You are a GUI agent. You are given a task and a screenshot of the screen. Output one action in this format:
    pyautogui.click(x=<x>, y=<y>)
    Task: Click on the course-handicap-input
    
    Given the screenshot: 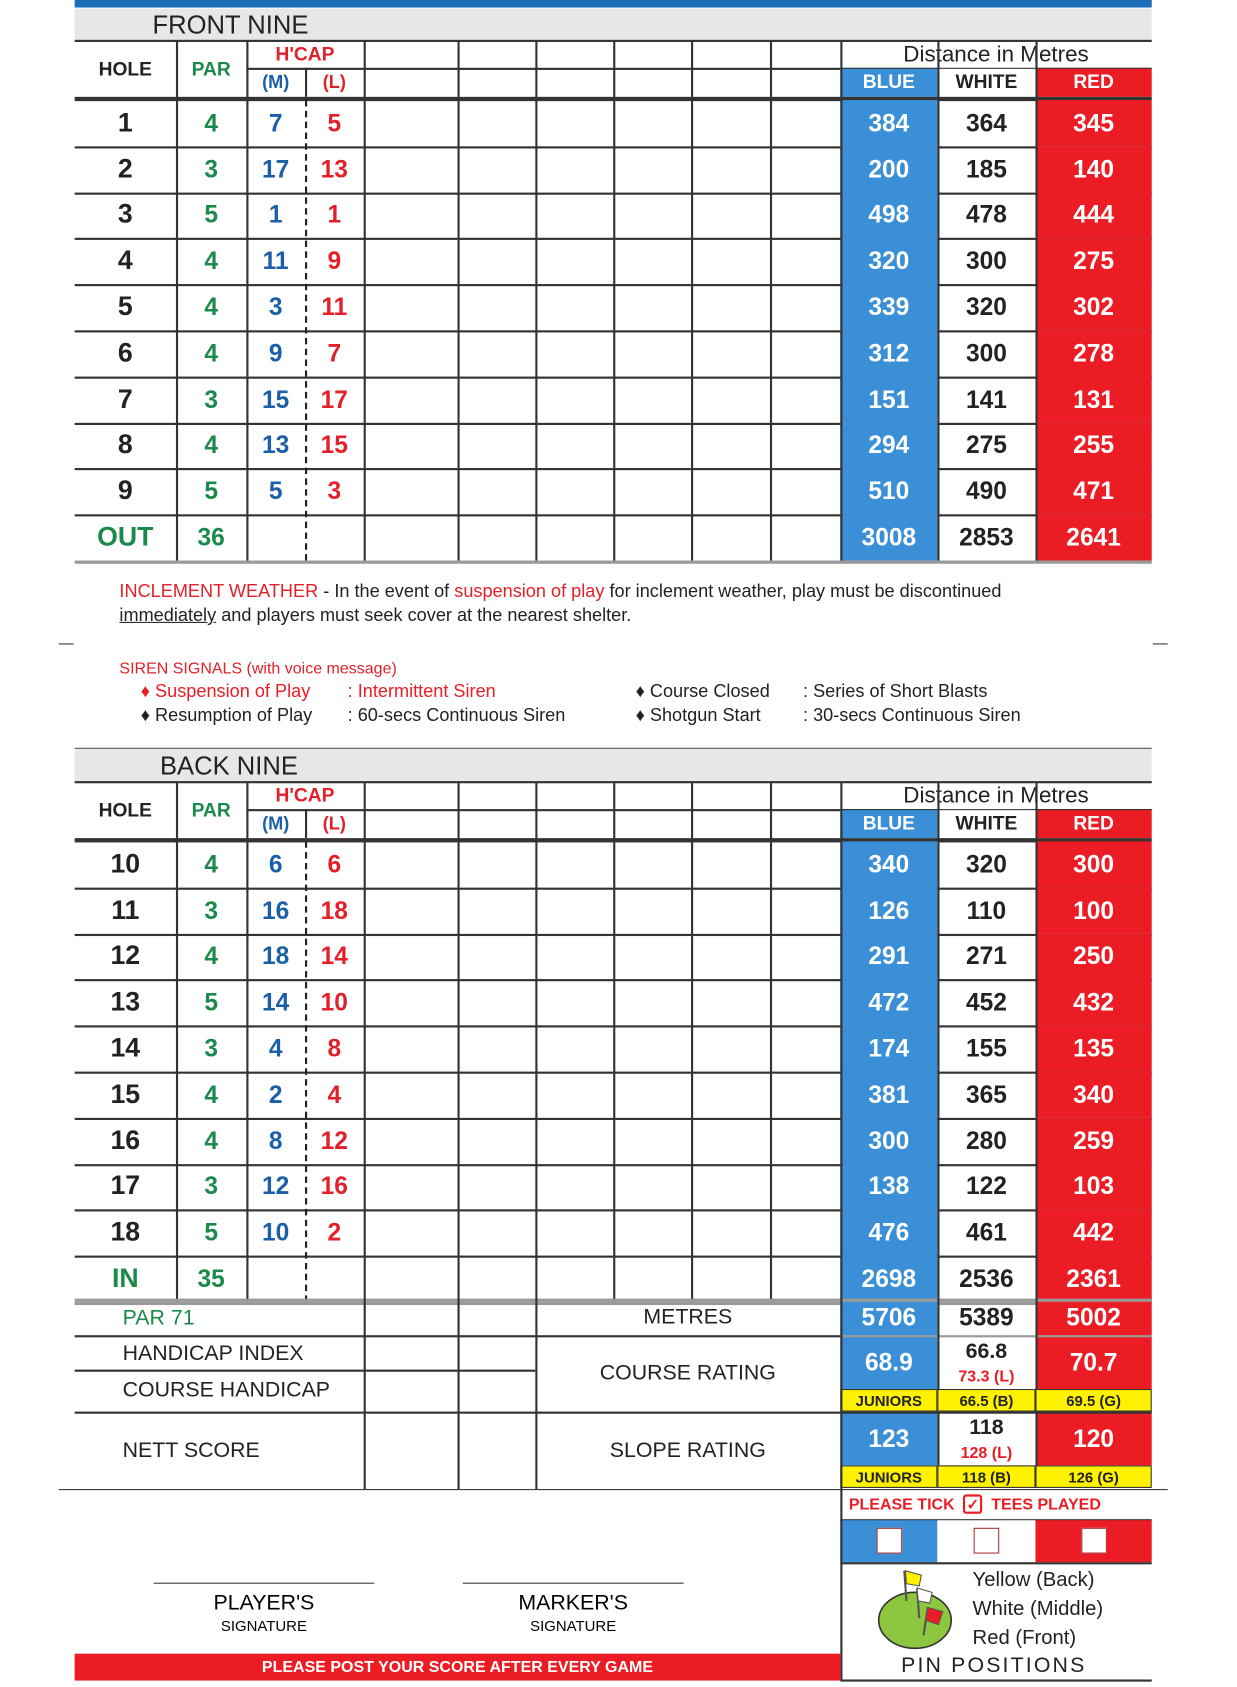 What is the action you would take?
    pyautogui.click(x=411, y=1391)
    